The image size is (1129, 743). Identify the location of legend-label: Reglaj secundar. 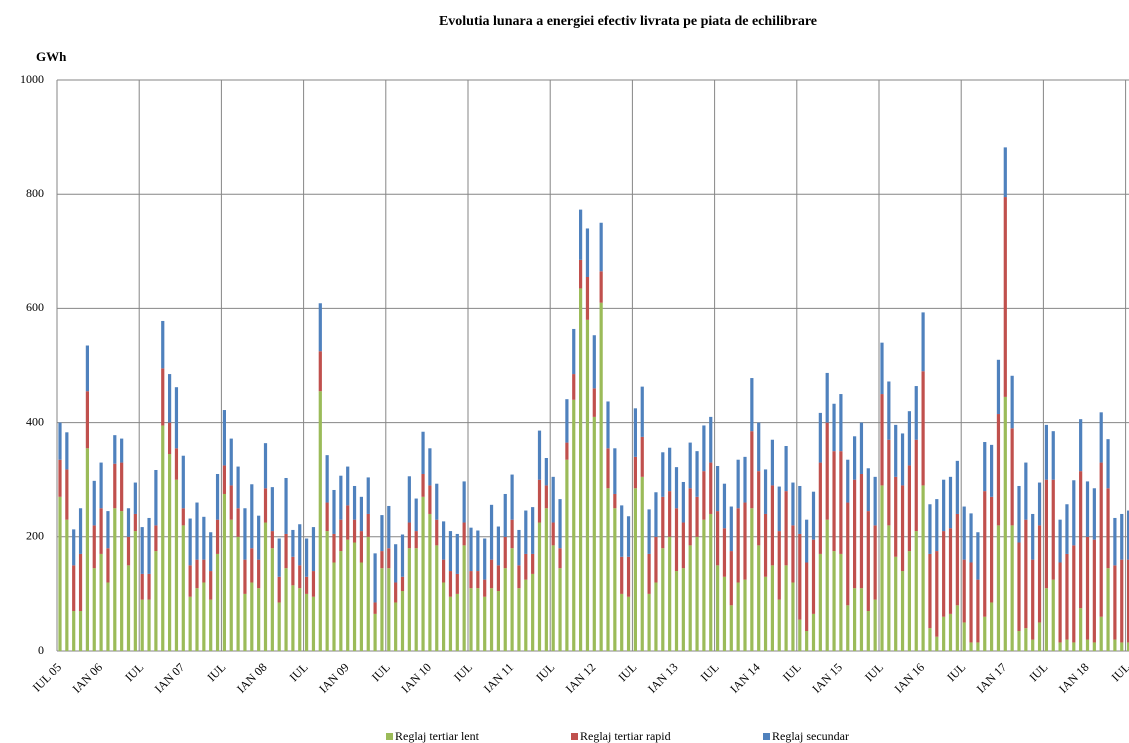
(810, 736).